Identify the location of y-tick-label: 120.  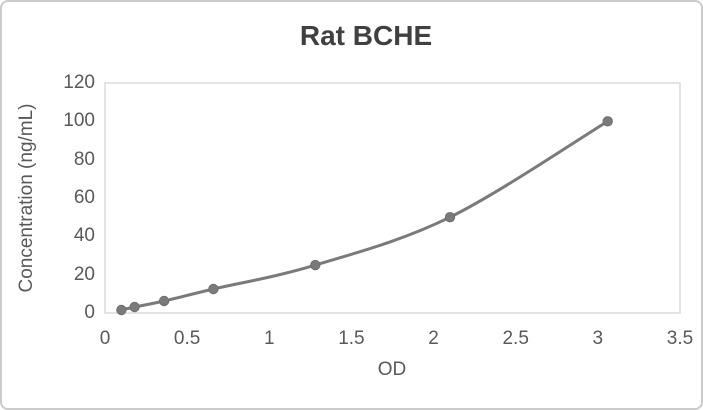
(79, 82).